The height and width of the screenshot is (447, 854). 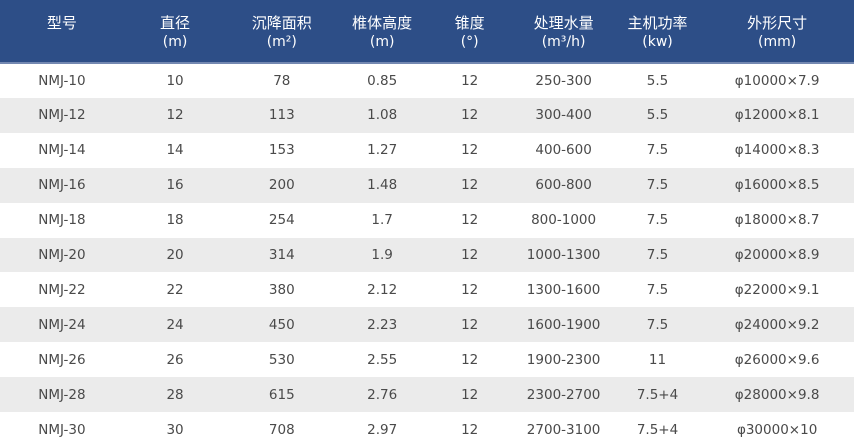 I want to click on table-cell: 153, so click(x=282, y=150).